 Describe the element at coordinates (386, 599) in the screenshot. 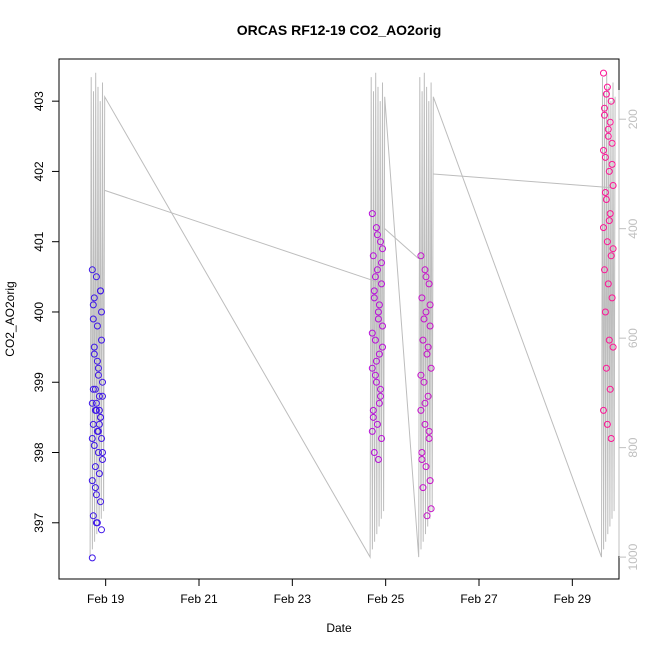

I see `x-tick-label: Feb 25` at that location.